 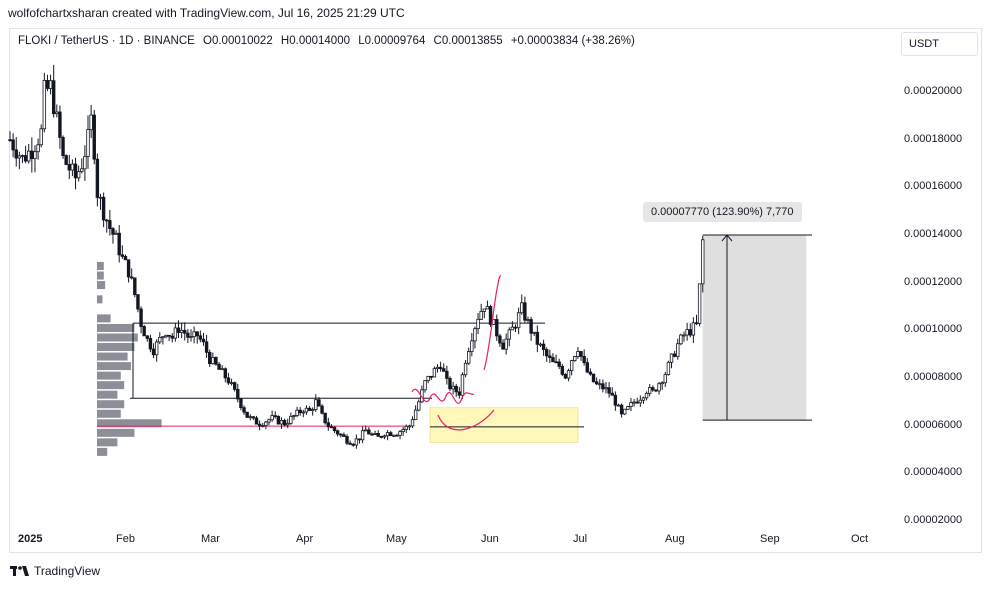 I want to click on y-tick-label: 0.00006000, so click(x=933, y=424).